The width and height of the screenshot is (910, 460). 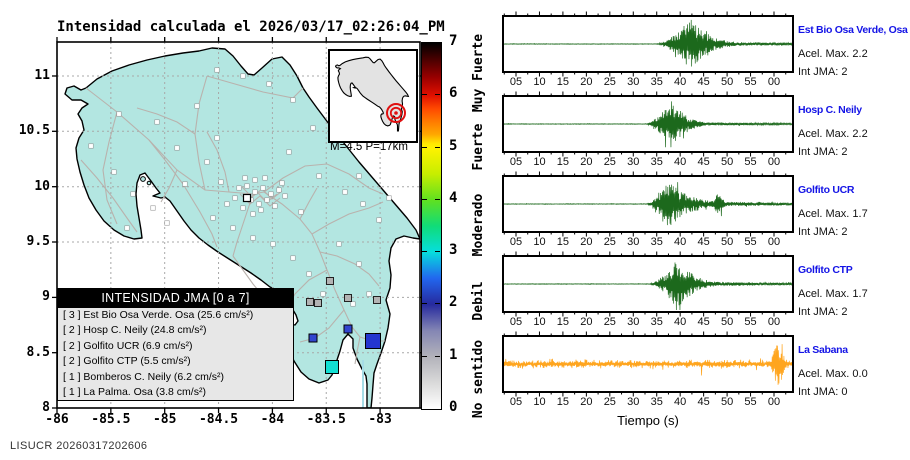 What do you see at coordinates (372, 94) in the screenshot?
I see `epicenter-locator` at bounding box center [372, 94].